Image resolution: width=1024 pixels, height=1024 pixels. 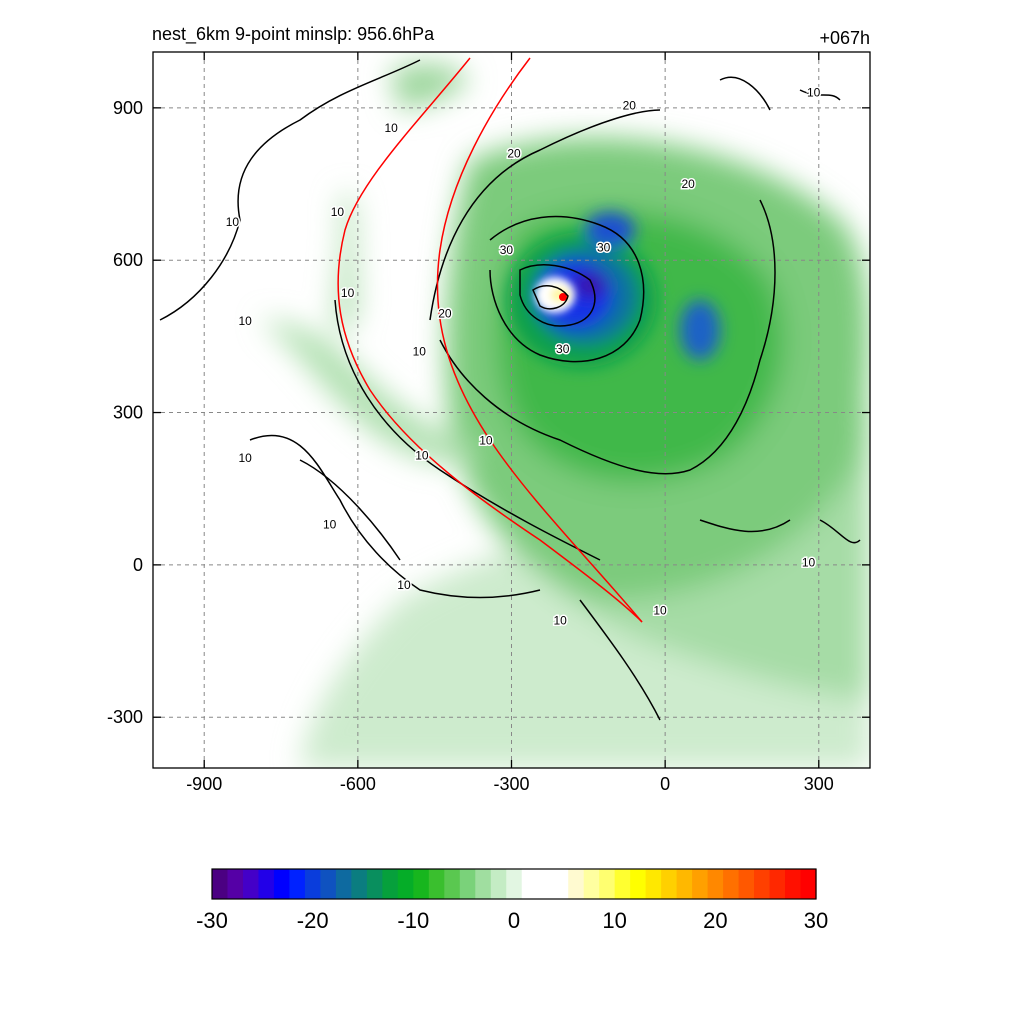 I want to click on colorbar-tick-label: 10, so click(x=614, y=920).